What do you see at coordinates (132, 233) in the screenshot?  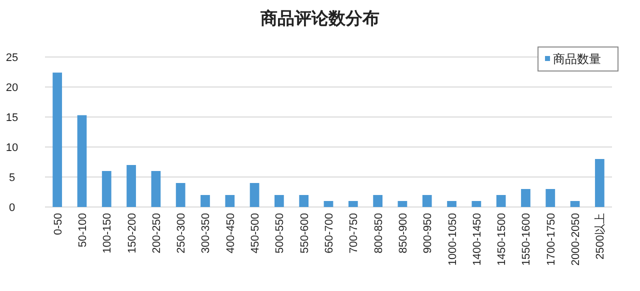 I see `x-tick-label: 150-200` at bounding box center [132, 233].